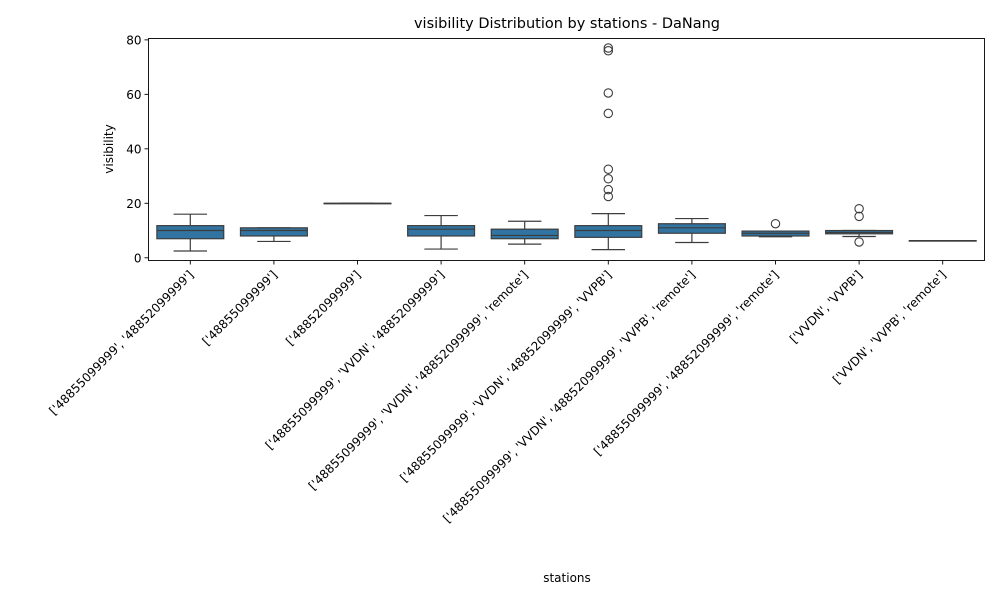 The image size is (1000, 600). Describe the element at coordinates (239, 308) in the screenshot. I see `x-tick-label: ['48855099999']` at that location.